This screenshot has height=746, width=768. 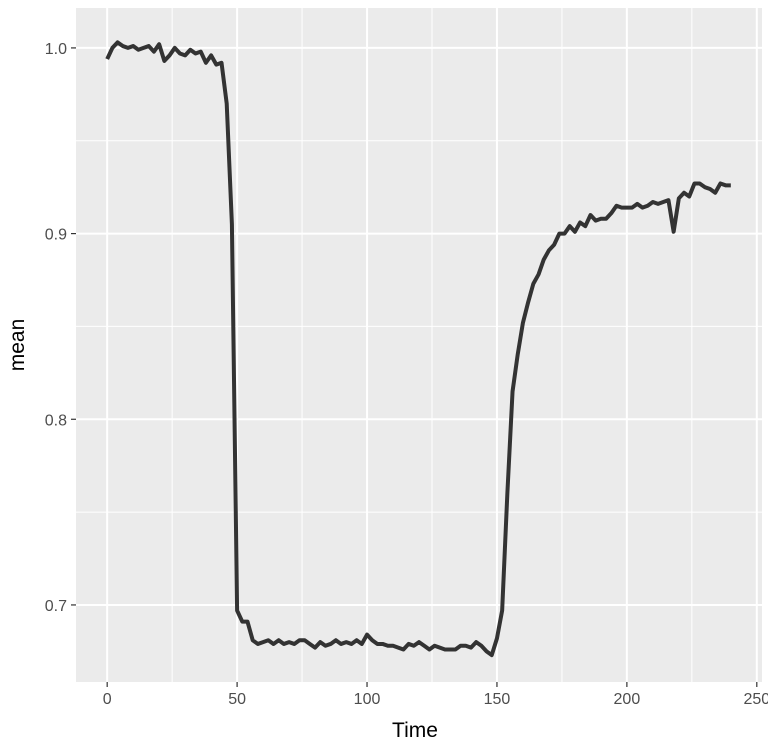 What do you see at coordinates (755, 699) in the screenshot?
I see `x-tick-label: 250` at bounding box center [755, 699].